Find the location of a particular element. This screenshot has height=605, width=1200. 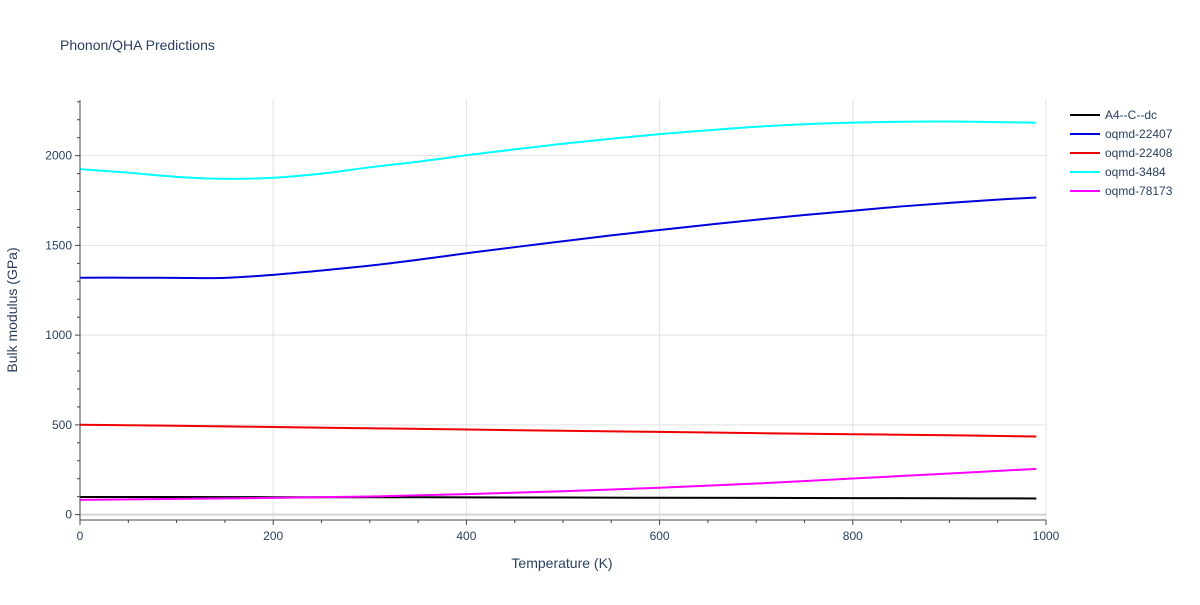

y-tick-label: 2000 is located at coordinates (58, 156).